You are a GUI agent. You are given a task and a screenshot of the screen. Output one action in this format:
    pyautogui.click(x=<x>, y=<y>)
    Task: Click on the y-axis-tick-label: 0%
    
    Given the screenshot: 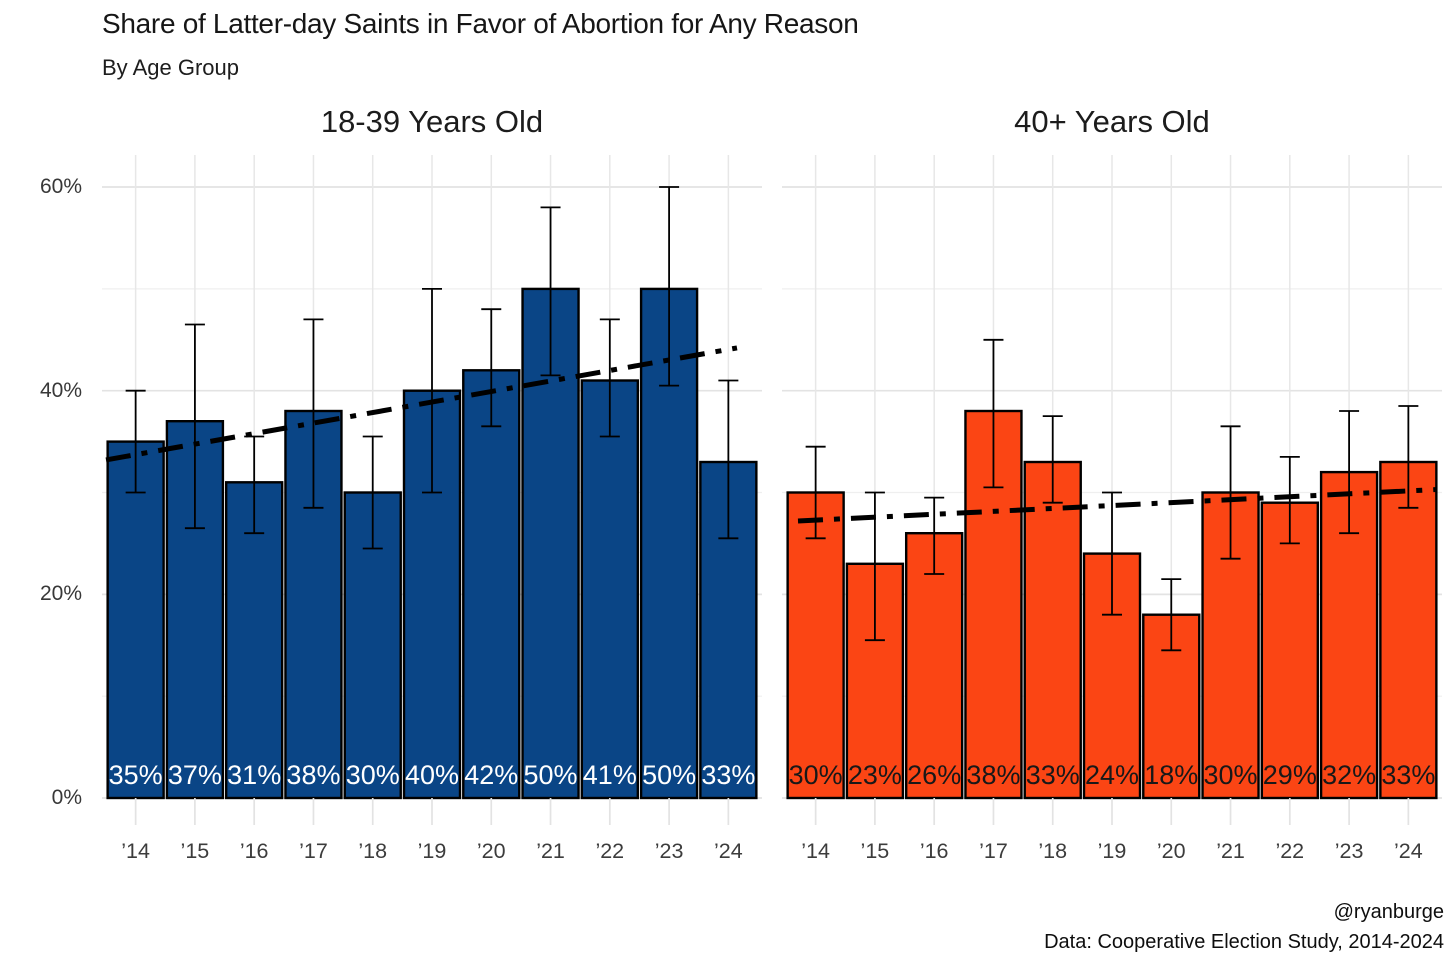 What is the action you would take?
    pyautogui.click(x=66, y=797)
    